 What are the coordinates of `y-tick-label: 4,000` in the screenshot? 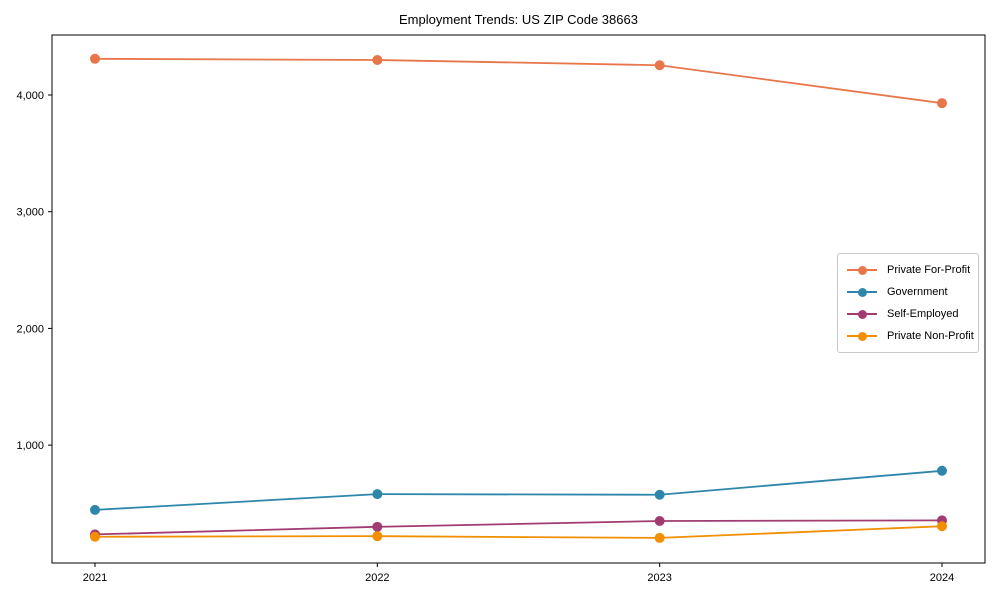 It's located at (30, 96).